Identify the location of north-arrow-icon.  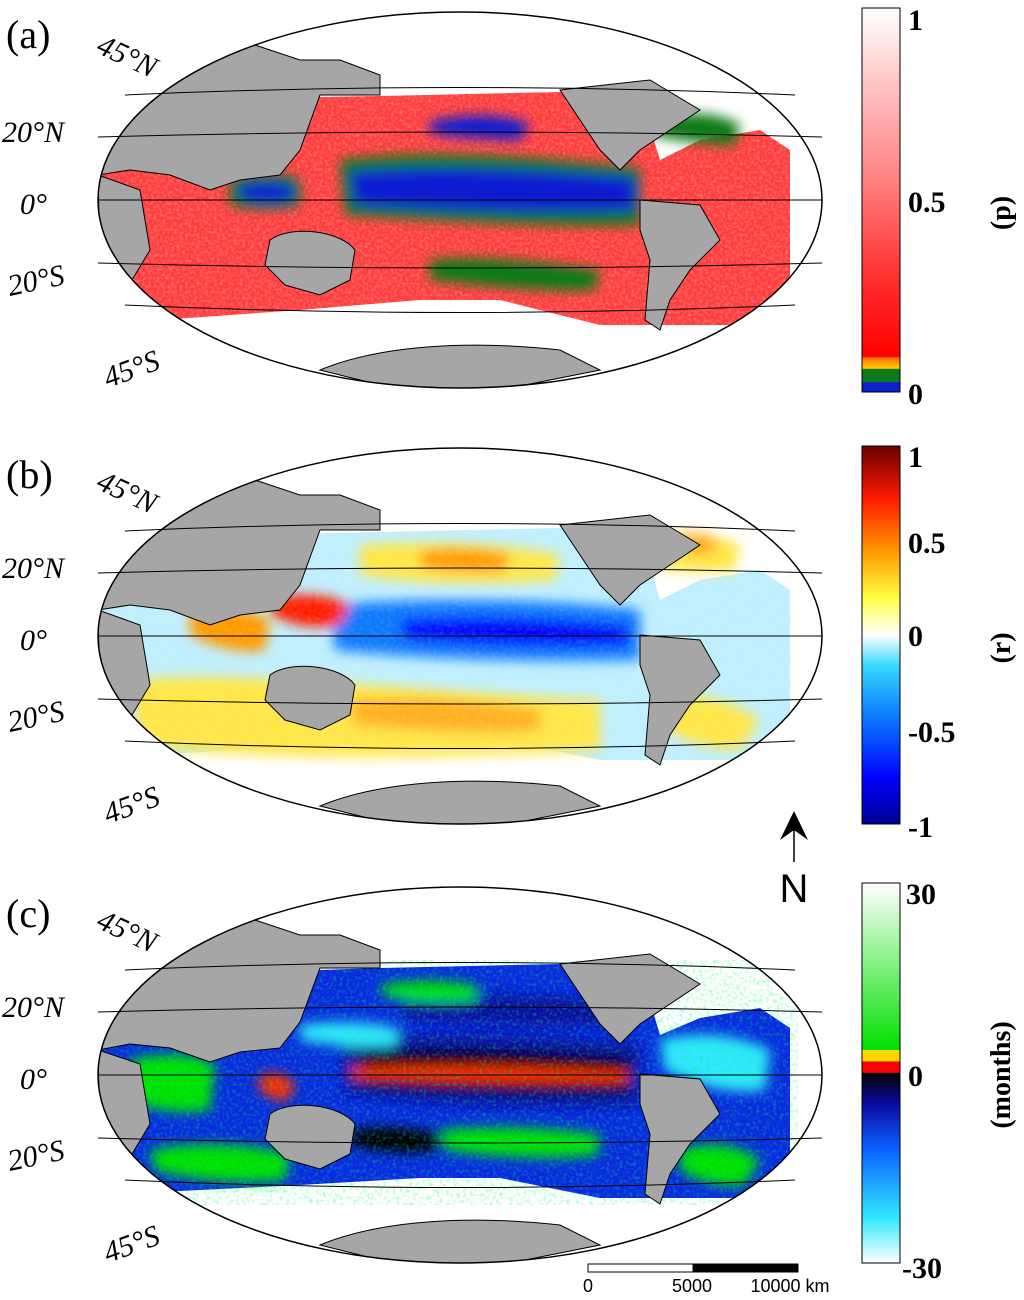
(794, 825).